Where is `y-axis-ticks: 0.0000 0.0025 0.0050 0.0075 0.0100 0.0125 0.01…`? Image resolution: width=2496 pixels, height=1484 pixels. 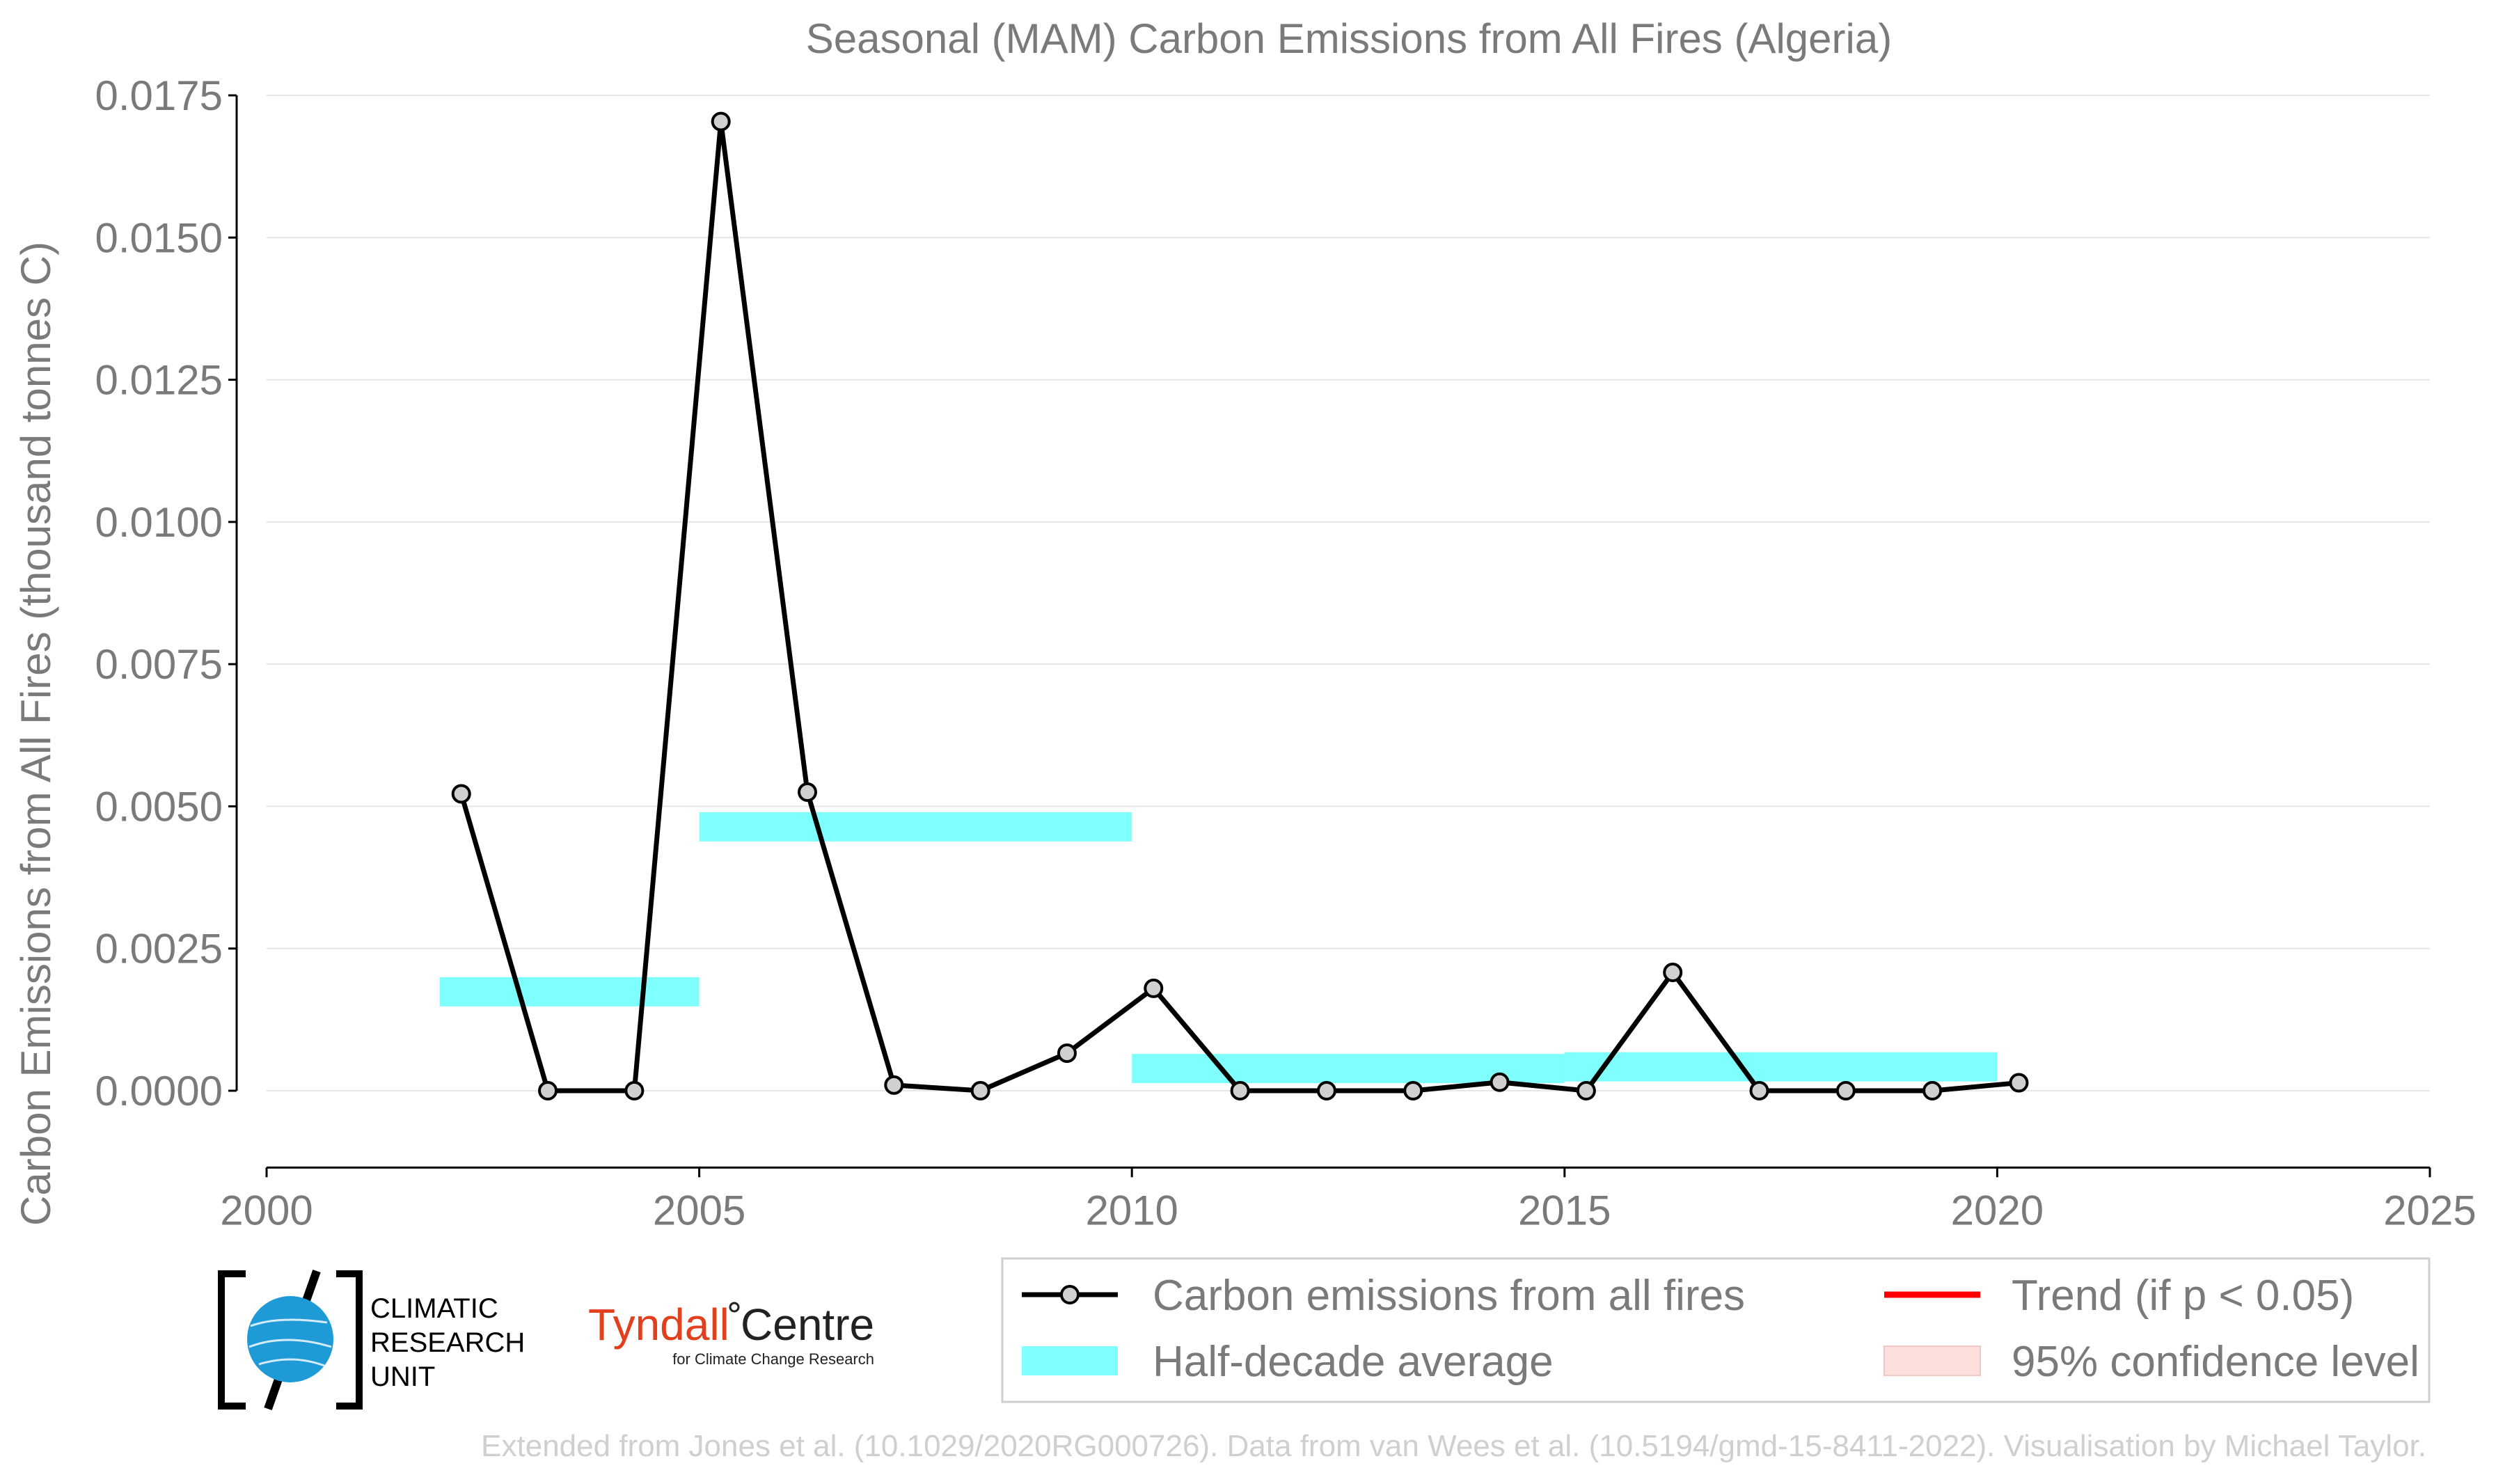
y-axis-ticks: 0.0000 0.0025 0.0050 0.0075 0.0100 0.0125 0.01… is located at coordinates (166, 593).